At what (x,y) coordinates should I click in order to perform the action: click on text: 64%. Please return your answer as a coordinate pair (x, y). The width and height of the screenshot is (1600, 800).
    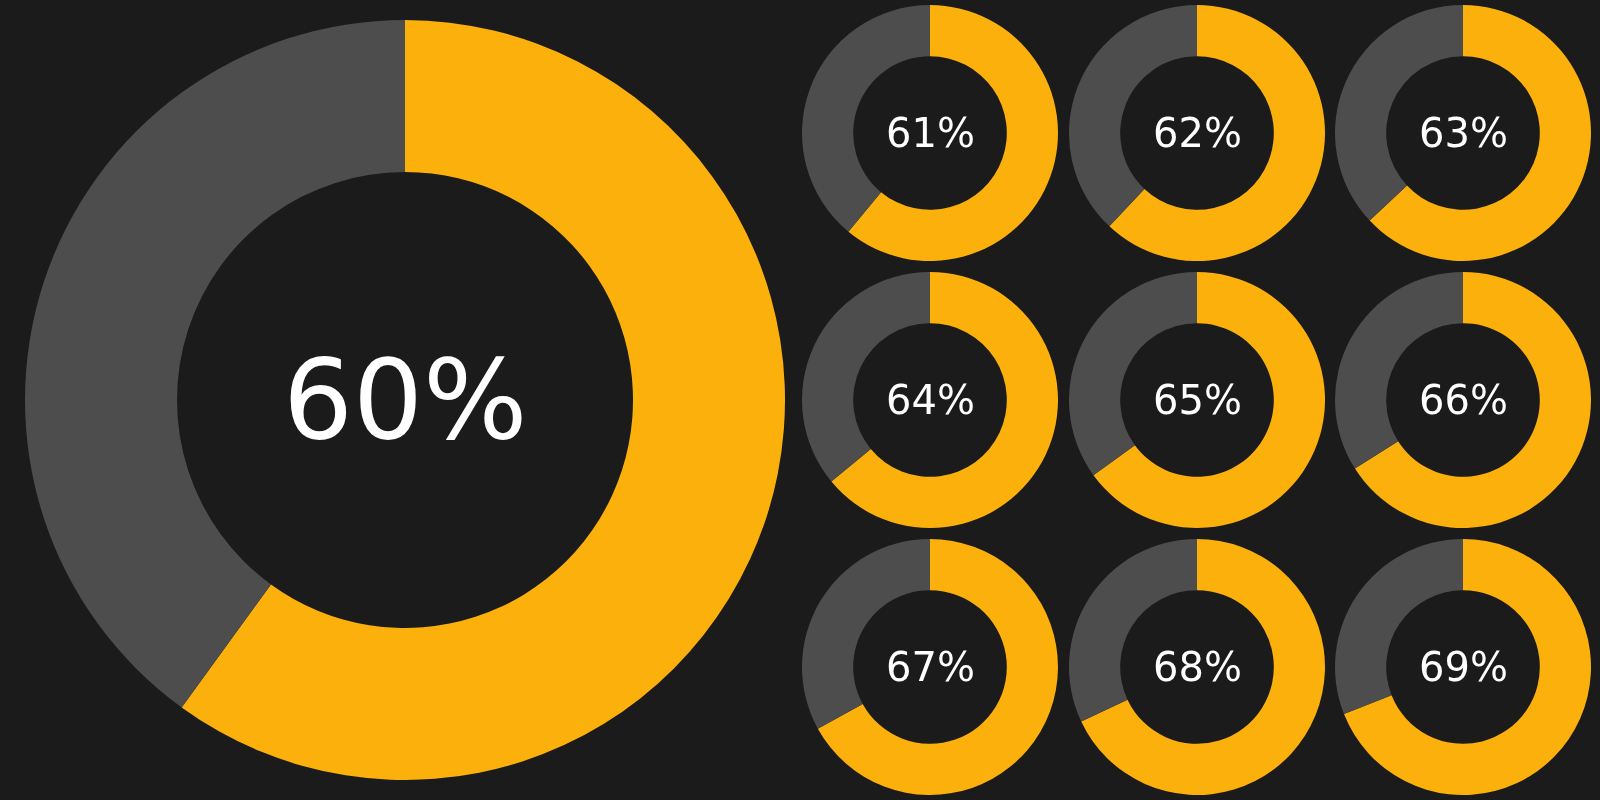
    Looking at the image, I should click on (930, 400).